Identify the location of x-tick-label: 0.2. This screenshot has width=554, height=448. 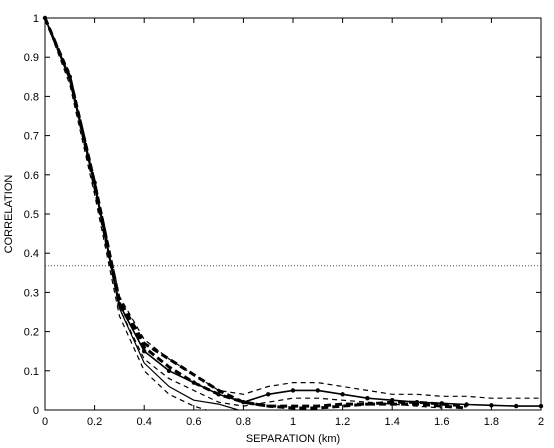
(94, 422).